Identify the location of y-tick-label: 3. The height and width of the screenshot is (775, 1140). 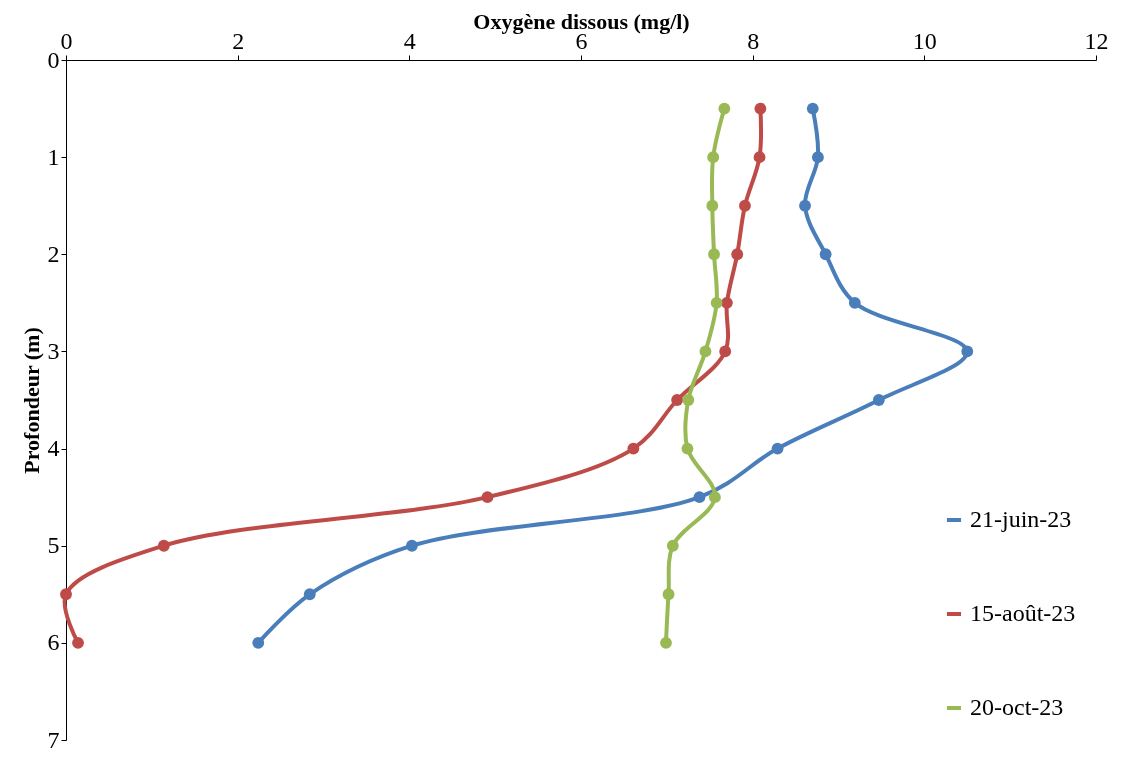
(53, 350).